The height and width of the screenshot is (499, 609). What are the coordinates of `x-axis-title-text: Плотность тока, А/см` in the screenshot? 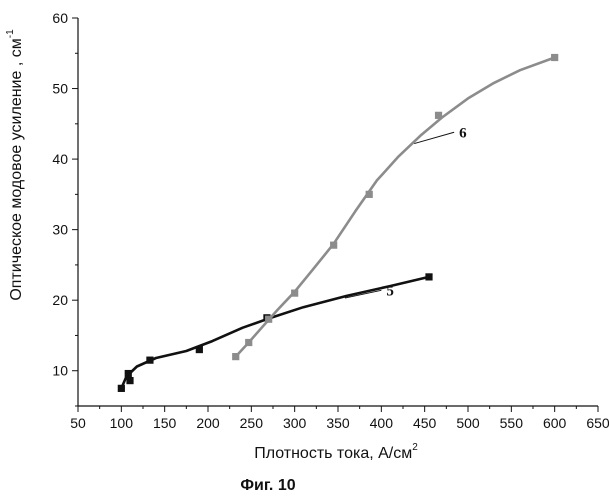 It's located at (333, 453).